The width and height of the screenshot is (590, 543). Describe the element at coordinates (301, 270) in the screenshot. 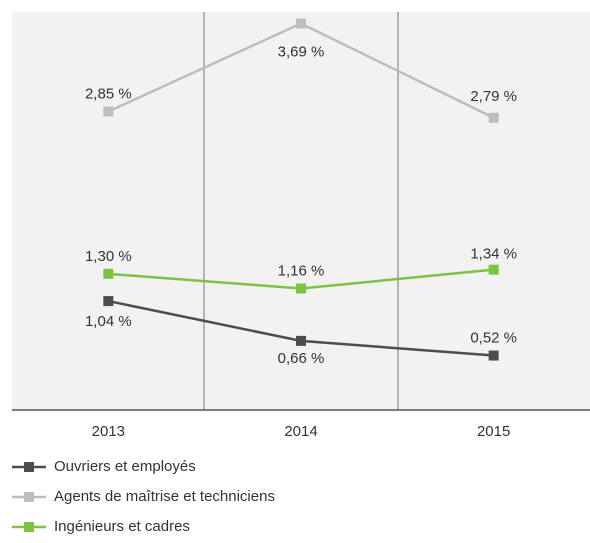

I see `data-label: 1,16 %` at that location.